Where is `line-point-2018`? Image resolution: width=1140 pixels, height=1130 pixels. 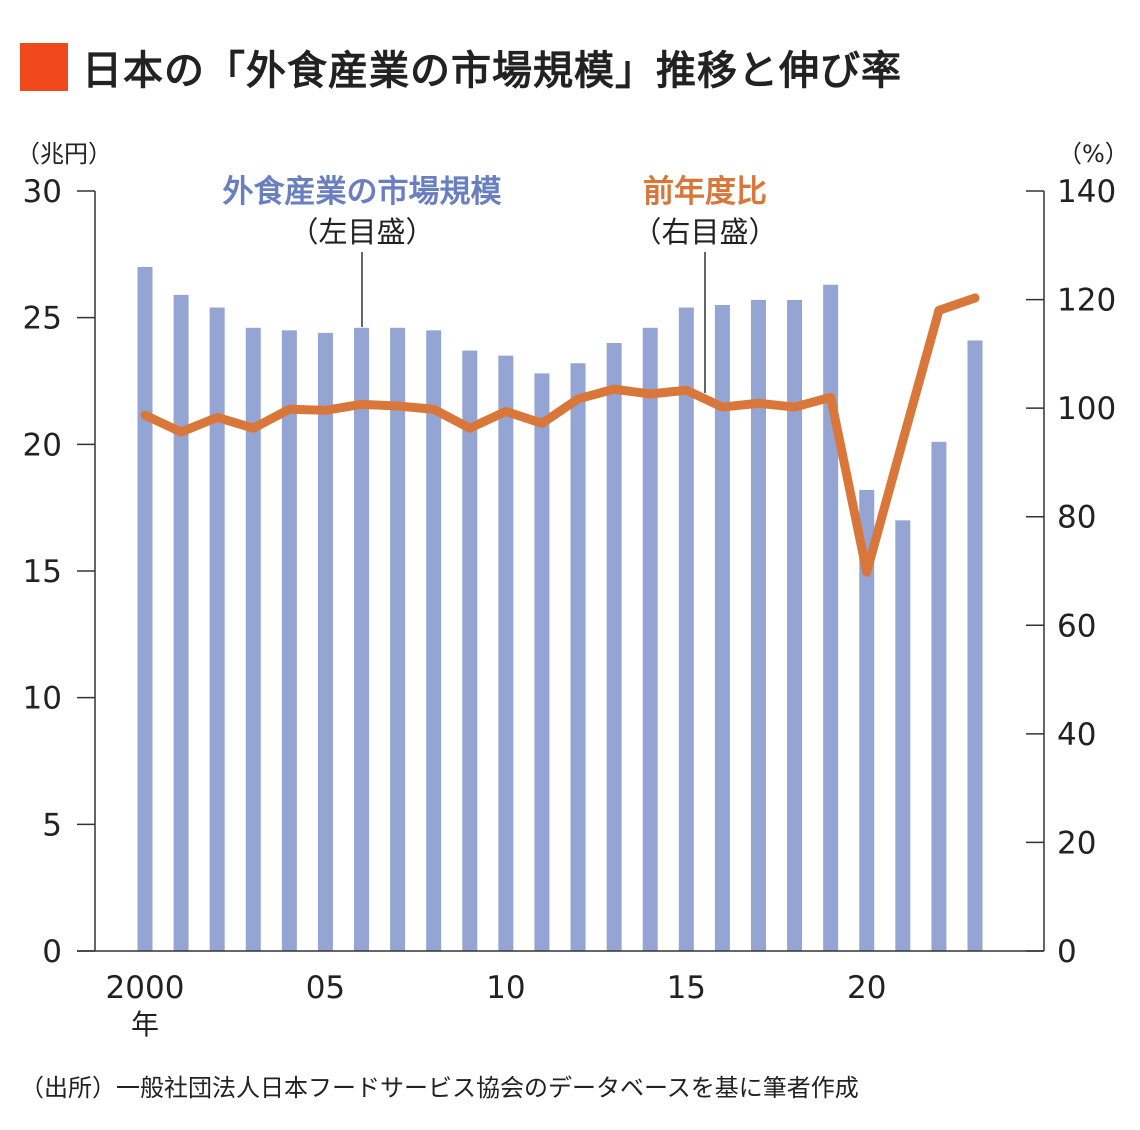
line-point-2018 is located at coordinates (794, 407).